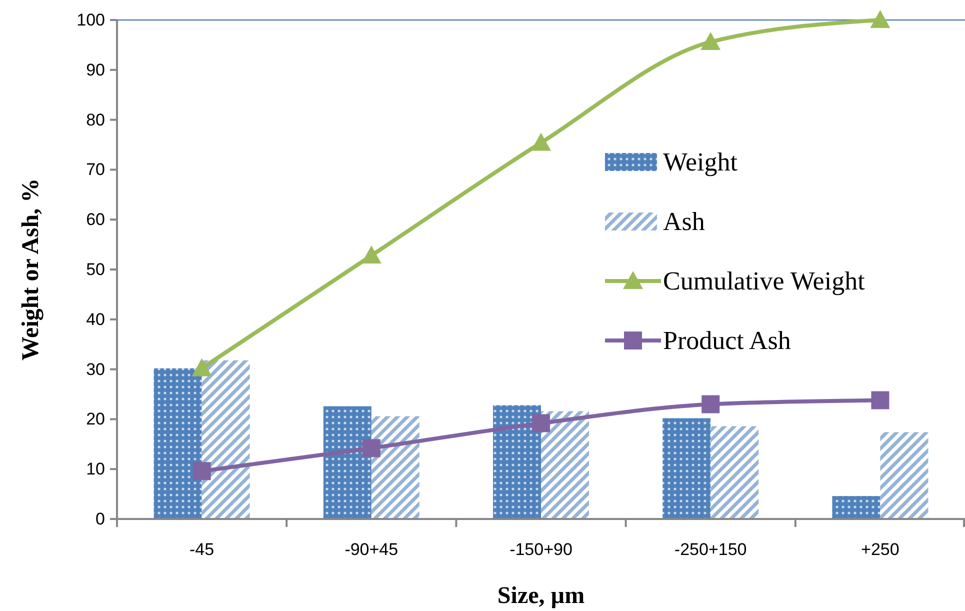 The height and width of the screenshot is (611, 965). Describe the element at coordinates (95, 70) in the screenshot. I see `y-tick-label: 90` at that location.